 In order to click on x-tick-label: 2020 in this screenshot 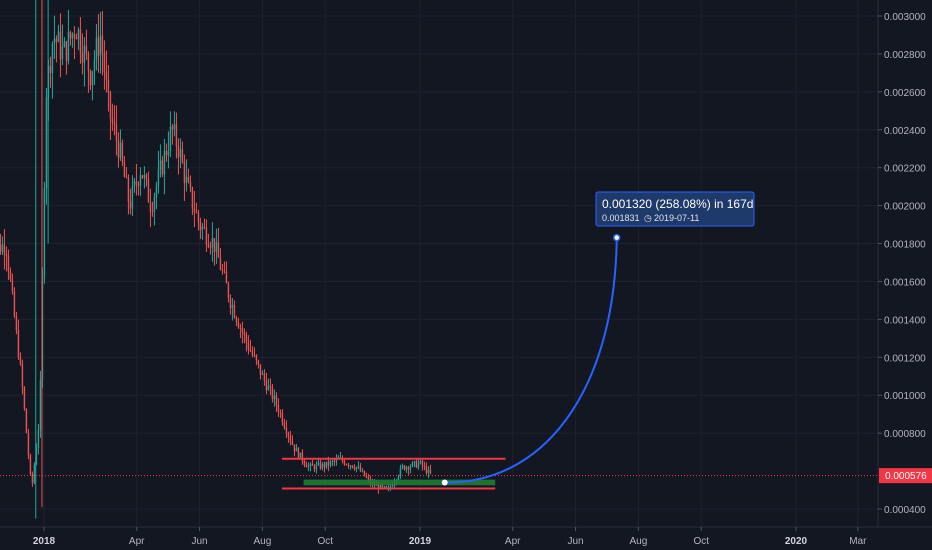, I will do `click(796, 541)`.